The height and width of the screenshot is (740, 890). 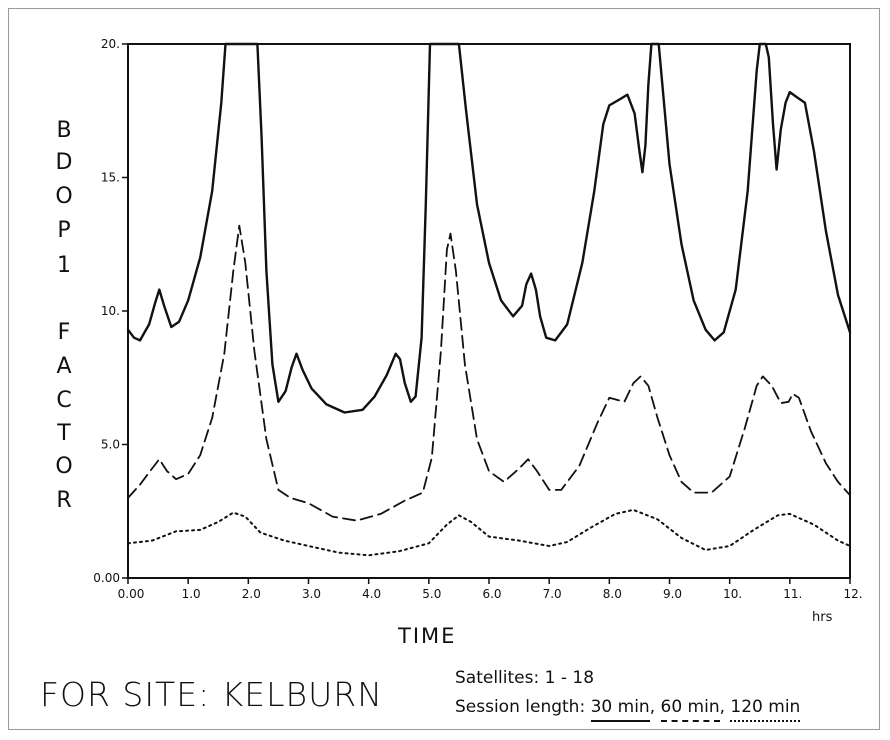 What do you see at coordinates (672, 594) in the screenshot?
I see `x-tick-label: 9.0` at bounding box center [672, 594].